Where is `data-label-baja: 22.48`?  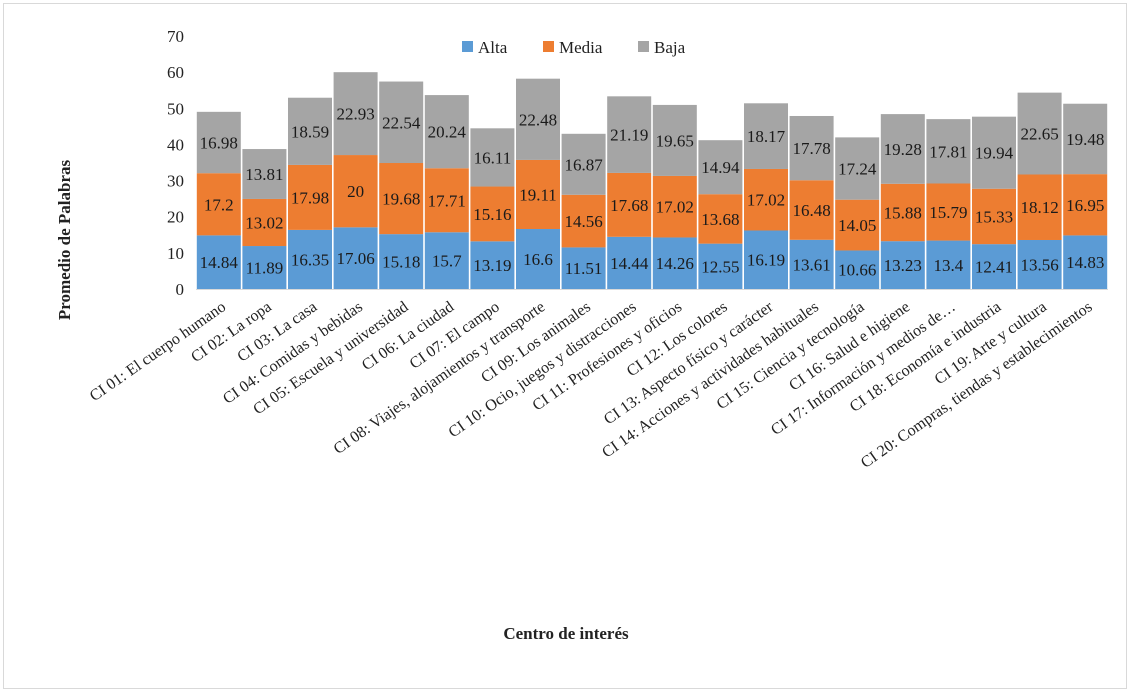
data-label-baja: 22.48 is located at coordinates (538, 119).